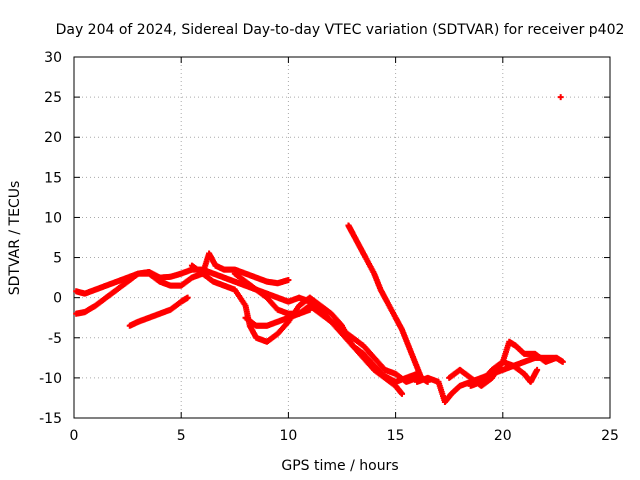 This screenshot has height=480, width=640. What do you see at coordinates (57, 259) in the screenshot?
I see `y-tick-label: 5` at bounding box center [57, 259].